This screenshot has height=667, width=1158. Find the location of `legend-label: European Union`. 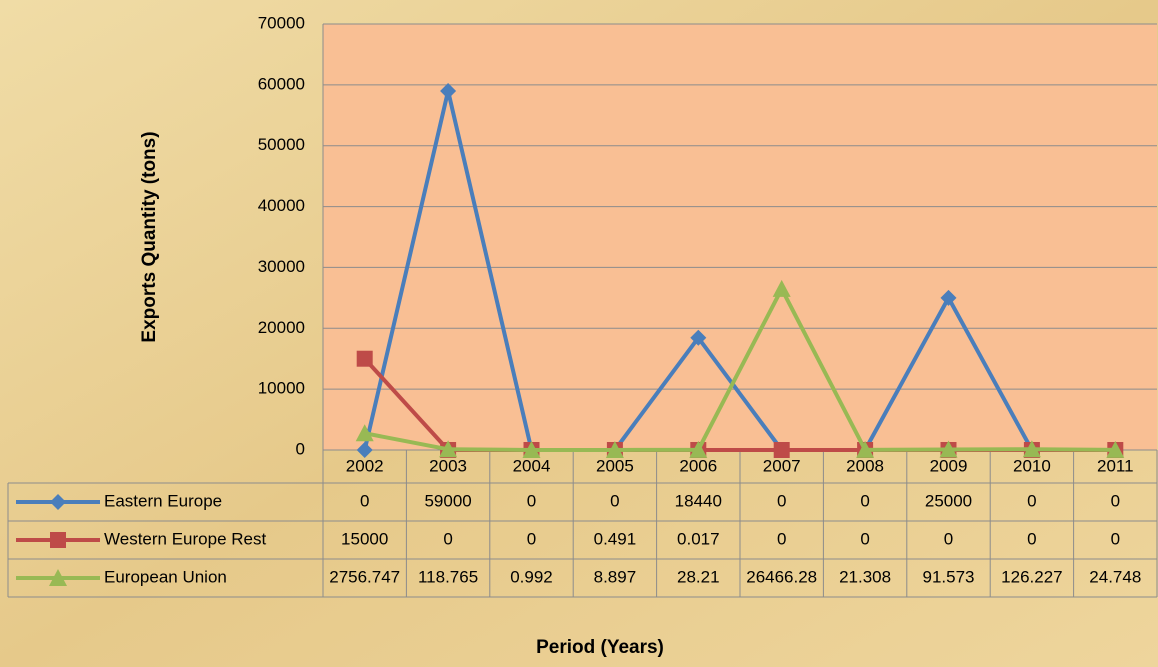

legend-label: European Union is located at coordinates (165, 576).